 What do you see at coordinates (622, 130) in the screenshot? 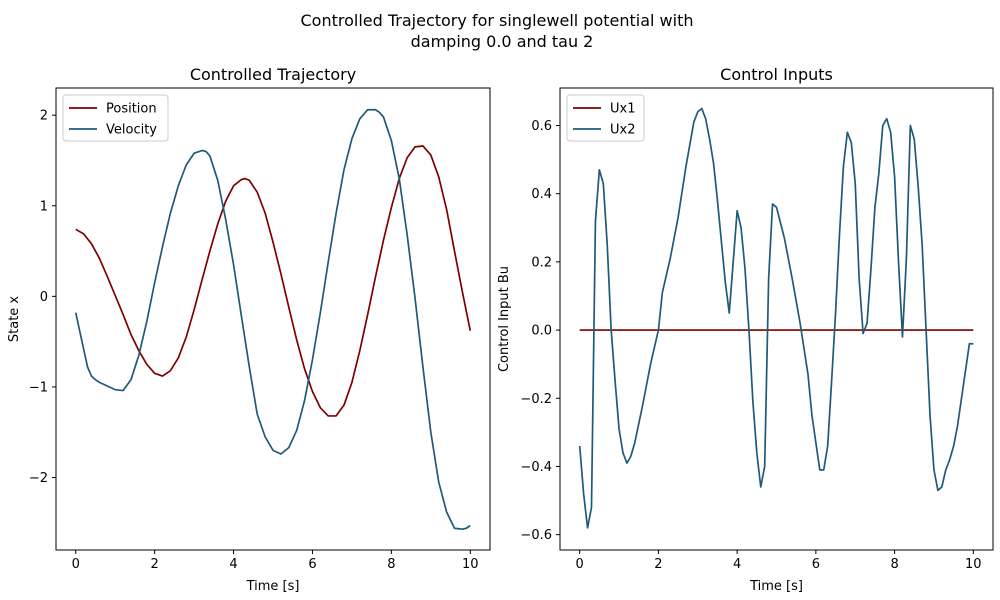
I see `control-legend-label-ux2: Ux2` at bounding box center [622, 130].